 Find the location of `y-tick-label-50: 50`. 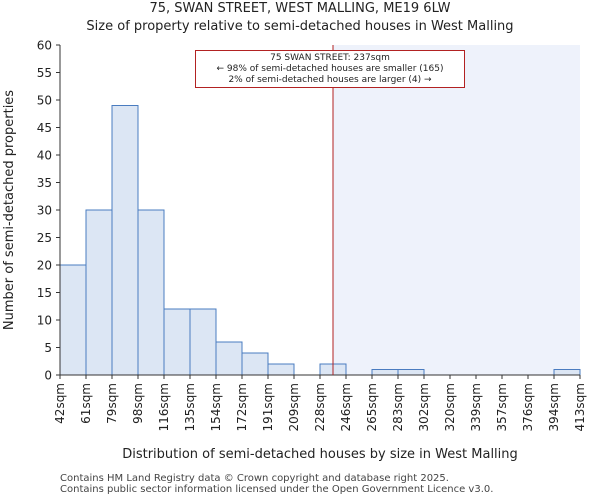

y-tick-label-50: 50 is located at coordinates (44, 101).